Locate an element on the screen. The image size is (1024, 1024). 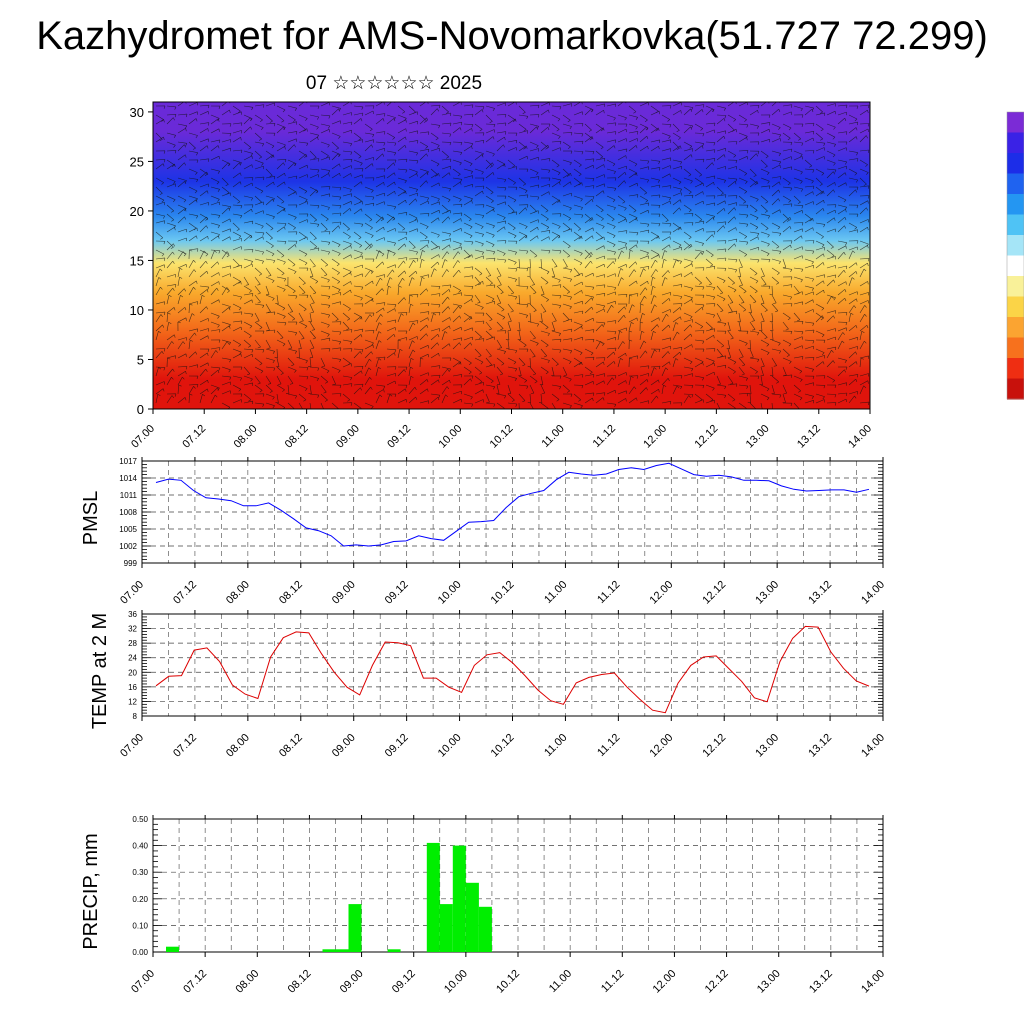
colorbar-swatch is located at coordinates (1015, 328).